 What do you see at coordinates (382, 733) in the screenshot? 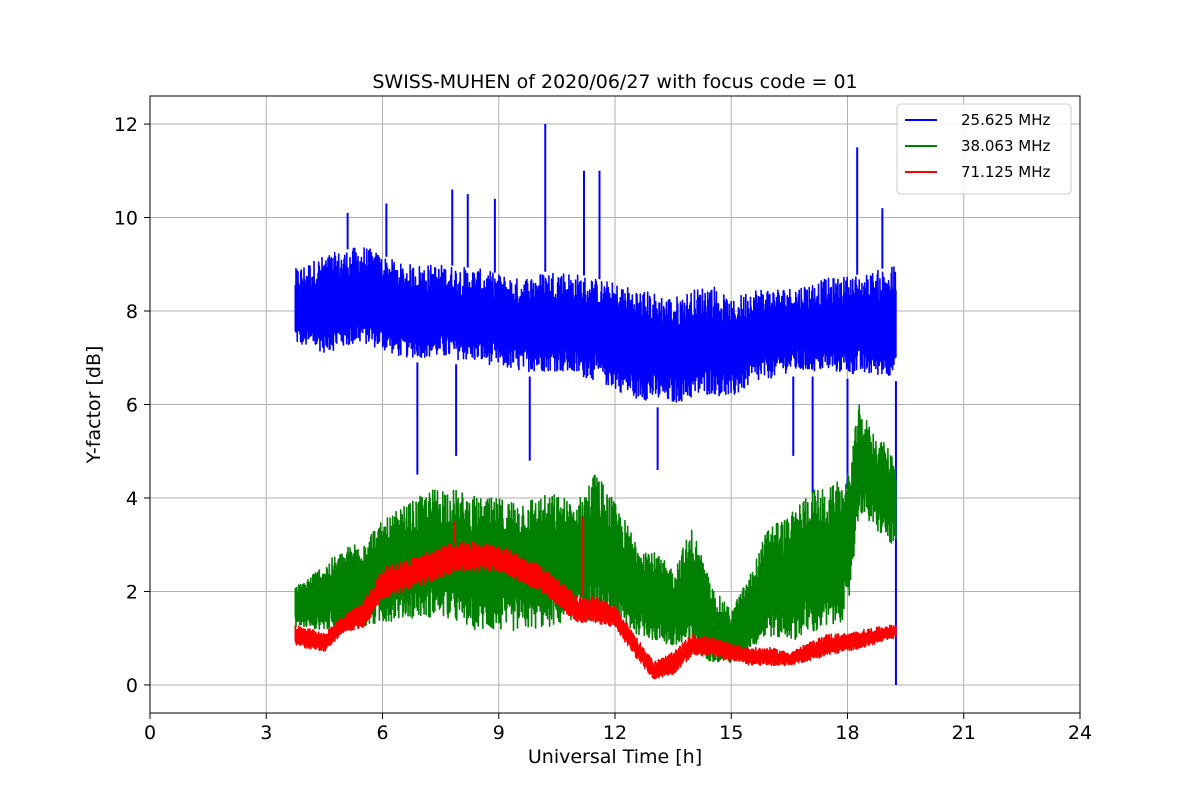
I see `x-tick-label: 6` at bounding box center [382, 733].